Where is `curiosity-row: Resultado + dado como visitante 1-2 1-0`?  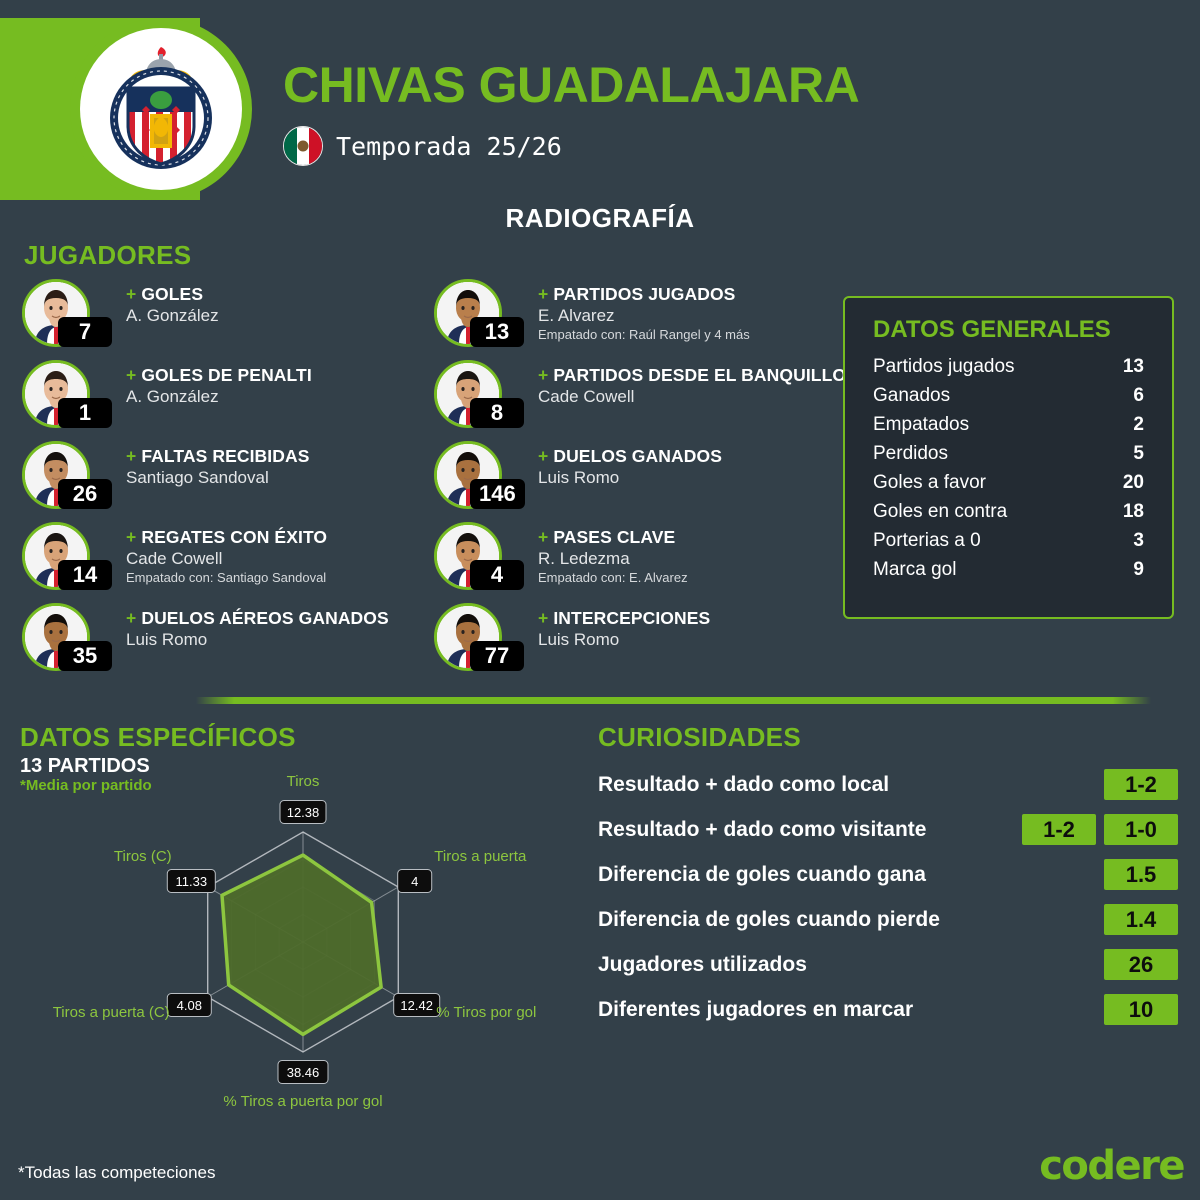 curiosity-row: Resultado + dado como visitante 1-2 1-0 is located at coordinates (888, 829).